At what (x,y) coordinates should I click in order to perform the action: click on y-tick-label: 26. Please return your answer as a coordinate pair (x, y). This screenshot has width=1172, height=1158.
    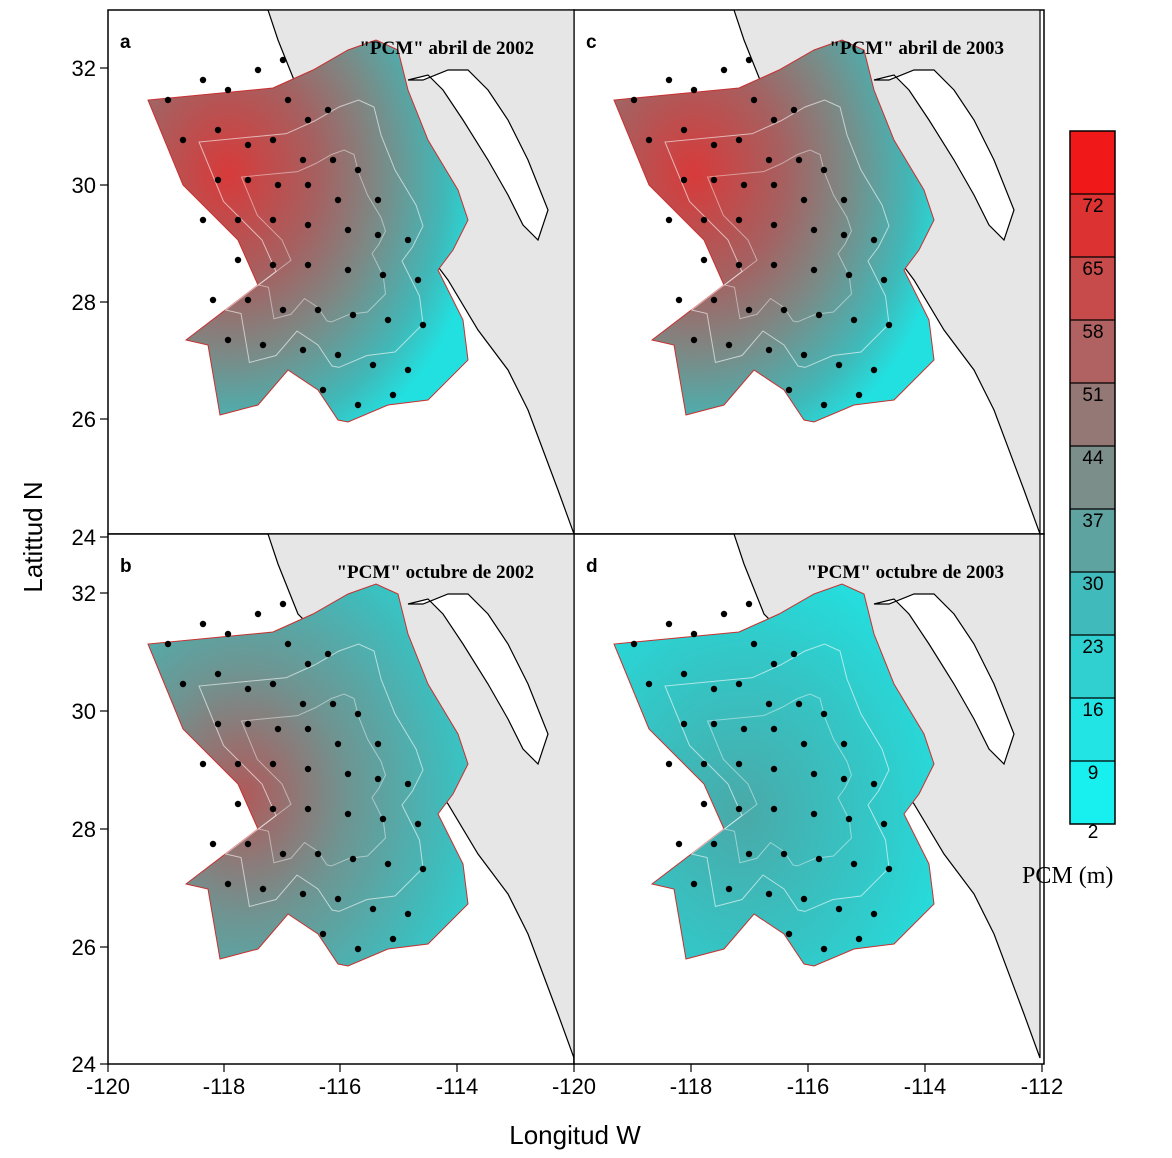
    Looking at the image, I should click on (84, 947).